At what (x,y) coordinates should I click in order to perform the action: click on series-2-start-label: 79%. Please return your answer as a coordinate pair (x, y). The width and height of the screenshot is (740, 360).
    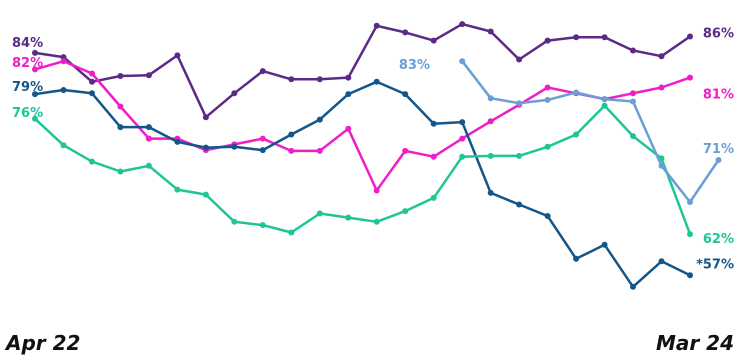
    Looking at the image, I should click on (27, 87).